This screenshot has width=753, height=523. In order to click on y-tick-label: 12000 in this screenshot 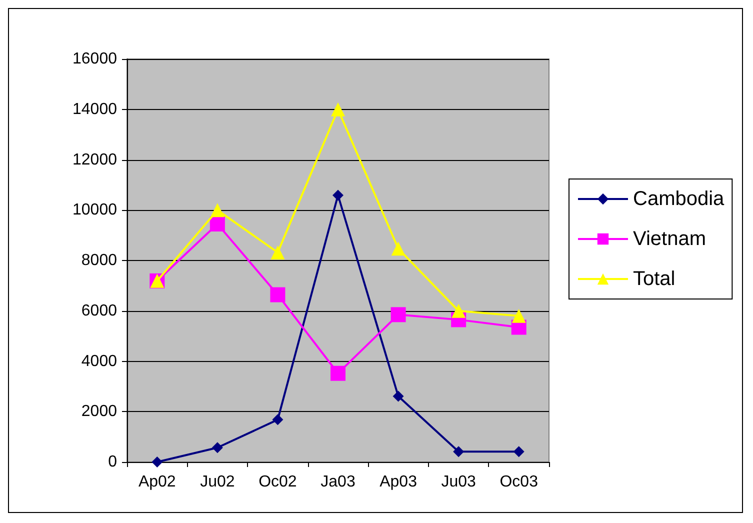, I will do `click(95, 159)`.